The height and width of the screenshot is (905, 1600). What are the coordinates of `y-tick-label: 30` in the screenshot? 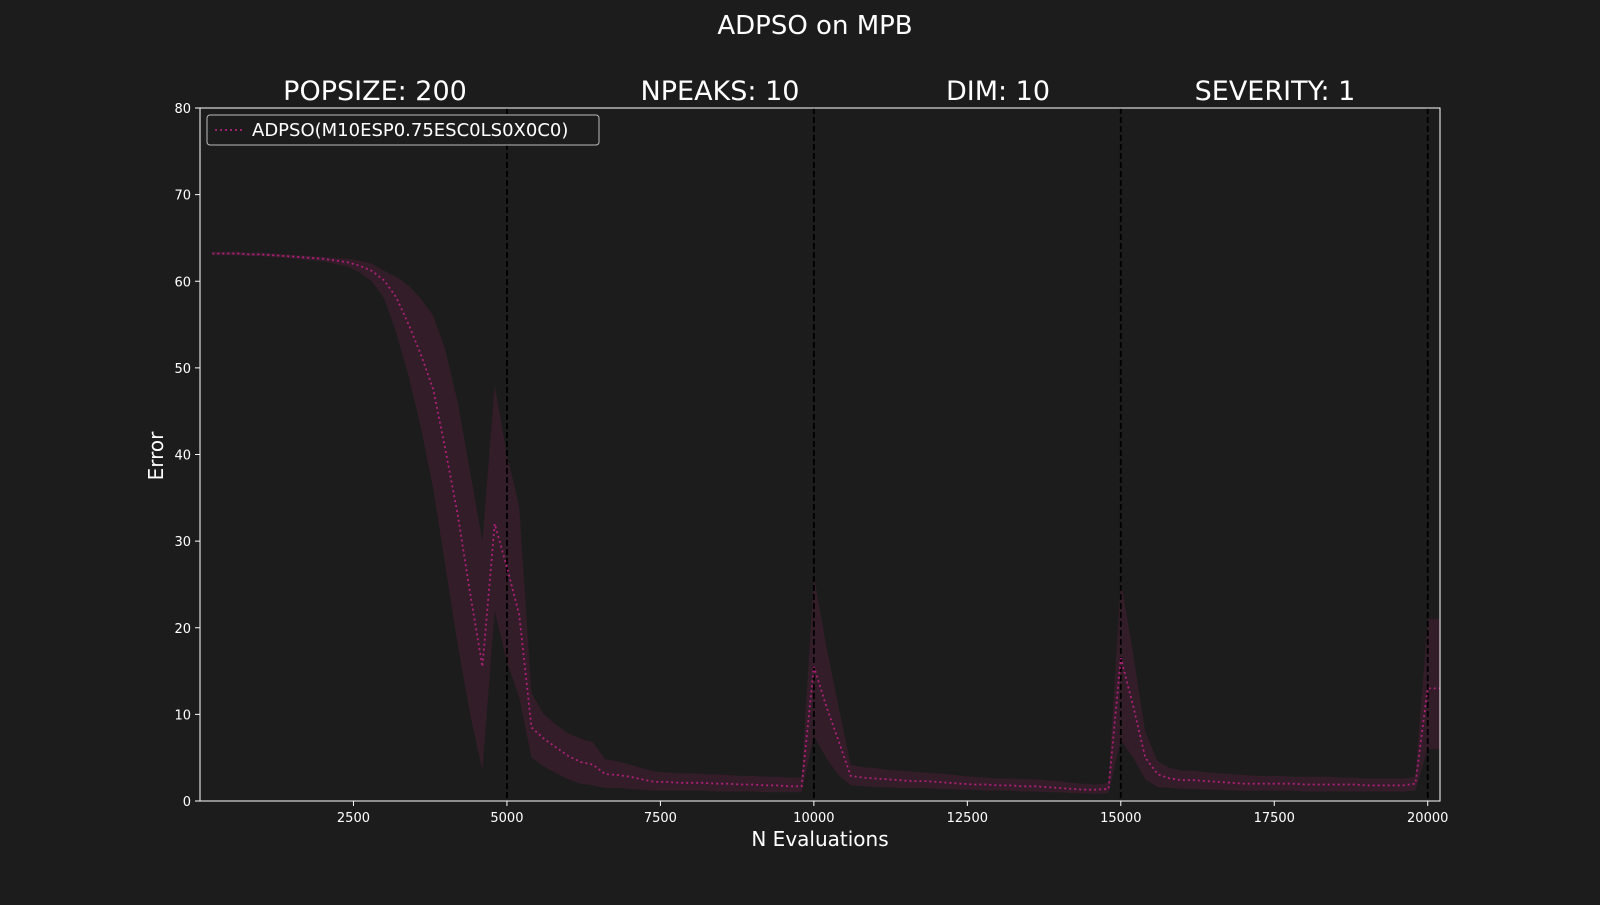 It's located at (182, 542).